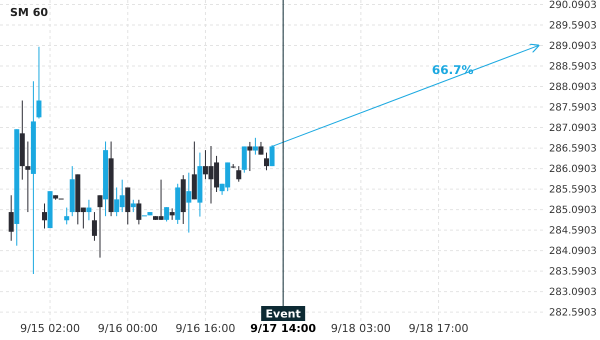  What do you see at coordinates (283, 314) in the screenshot?
I see `ref-line-label: Event` at bounding box center [283, 314].